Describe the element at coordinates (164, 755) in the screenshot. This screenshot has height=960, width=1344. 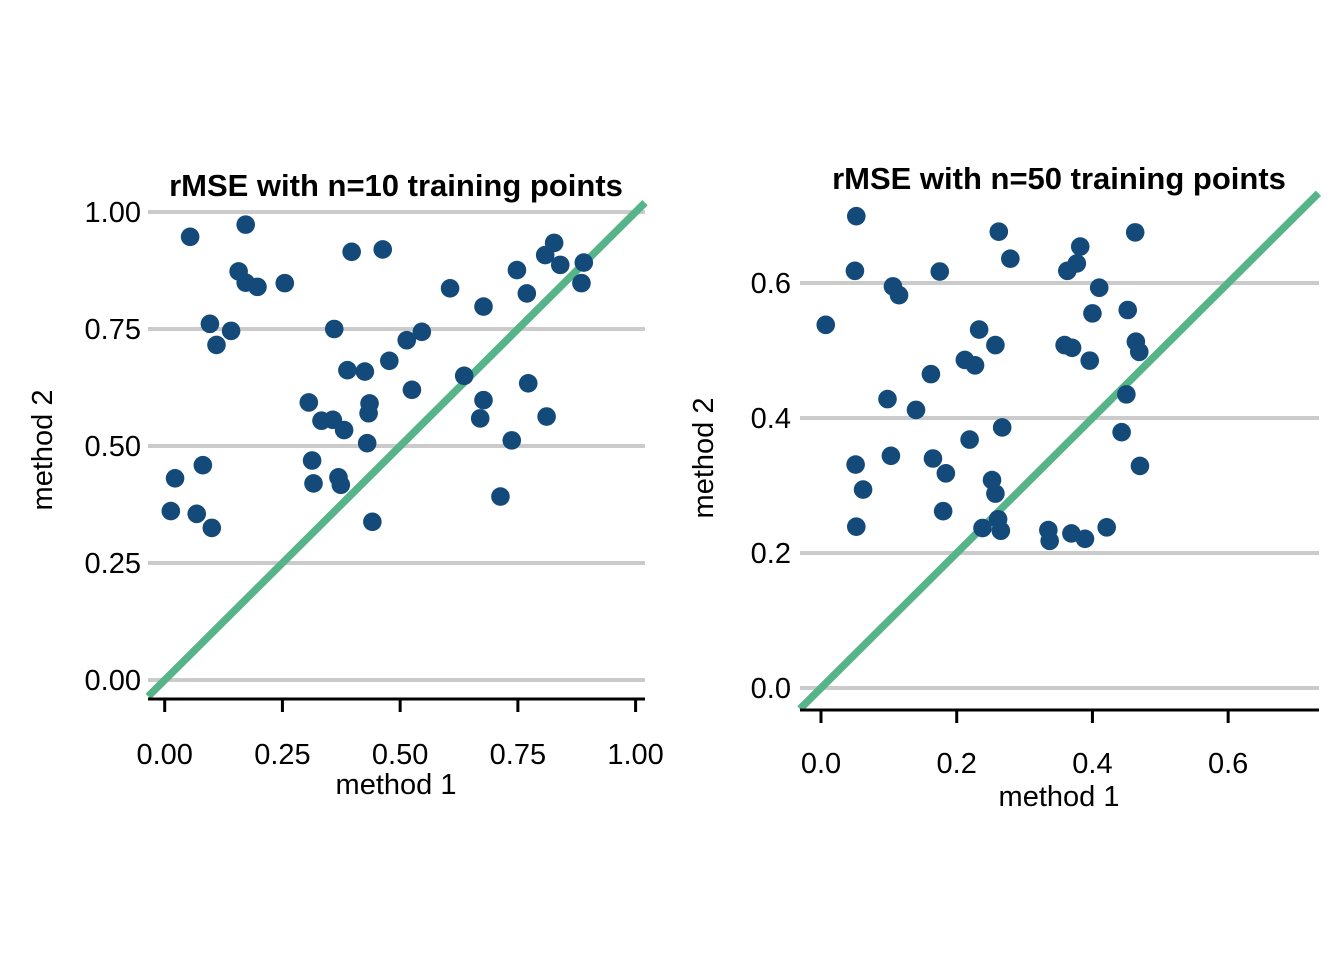
I see `x-tick-label: 0.00` at that location.